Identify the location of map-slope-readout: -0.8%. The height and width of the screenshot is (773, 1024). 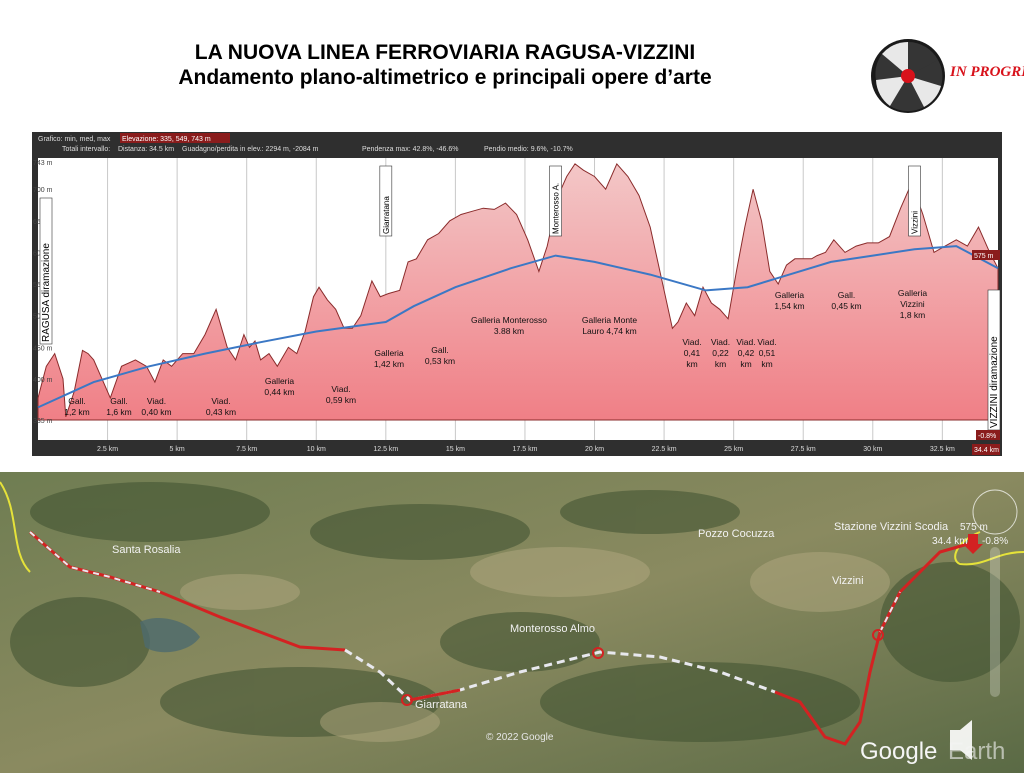
(995, 541).